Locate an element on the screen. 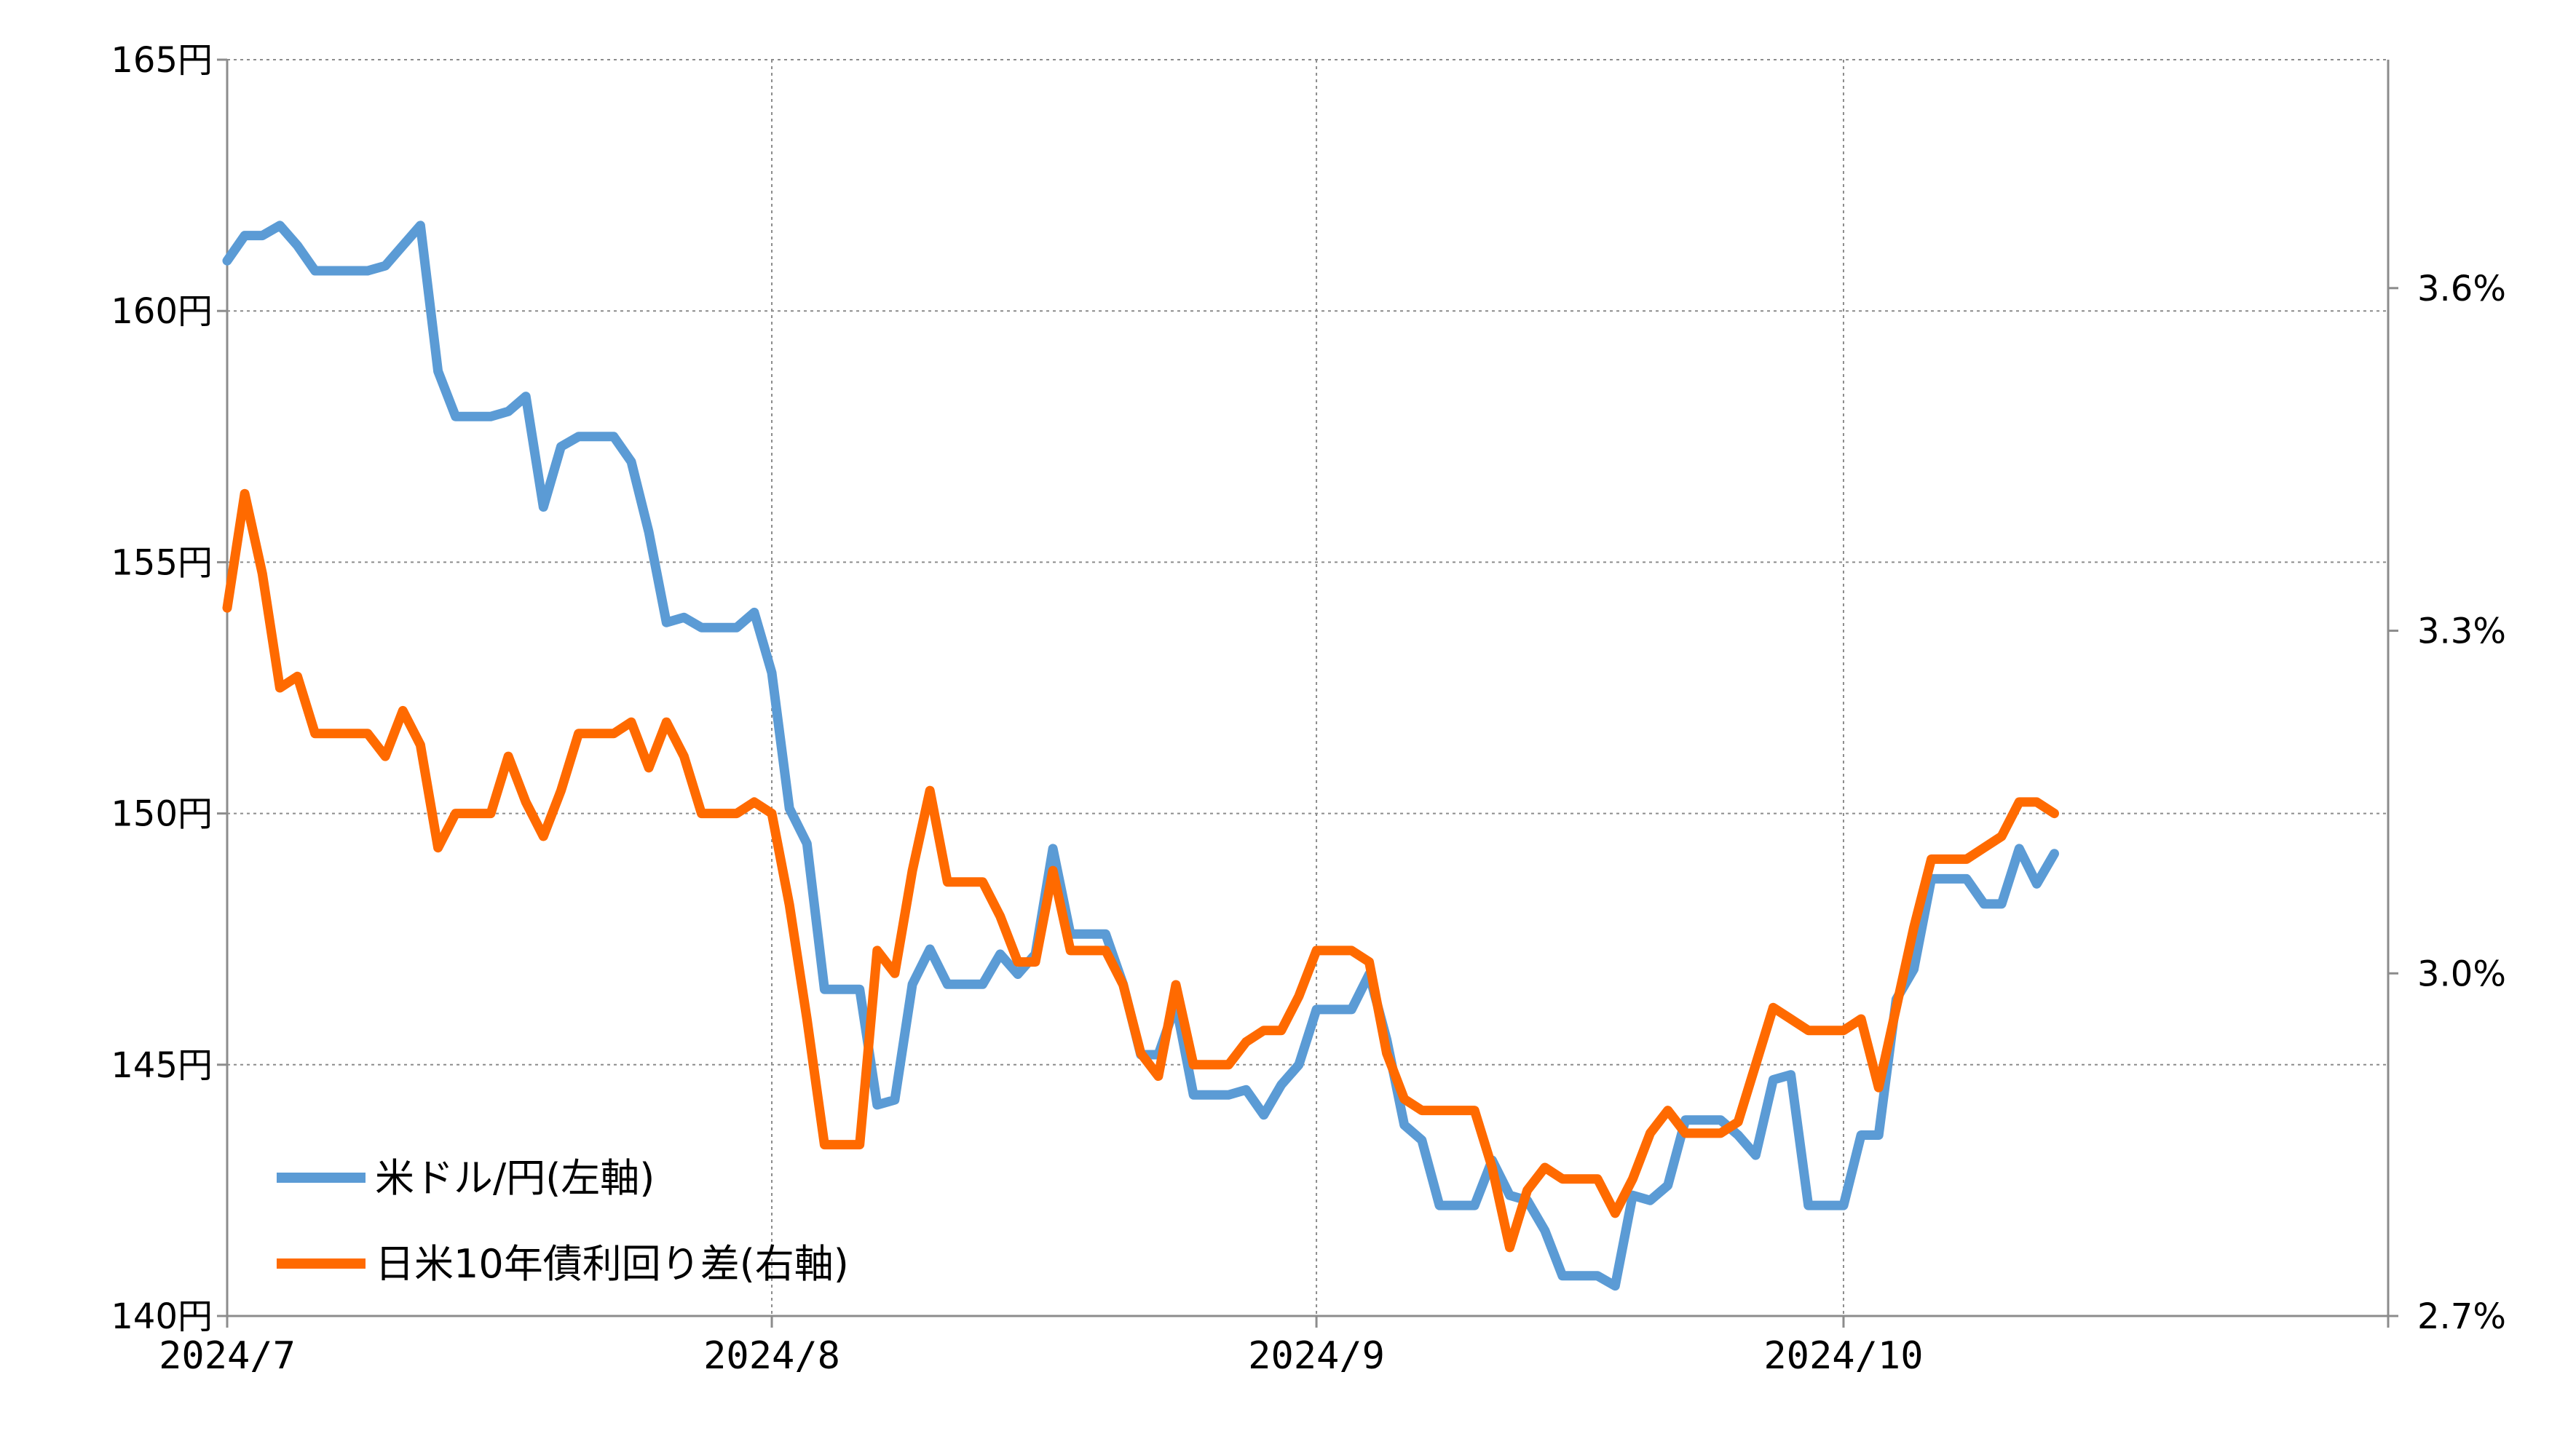  x-tick-label: 2024/10 is located at coordinates (1843, 1356).